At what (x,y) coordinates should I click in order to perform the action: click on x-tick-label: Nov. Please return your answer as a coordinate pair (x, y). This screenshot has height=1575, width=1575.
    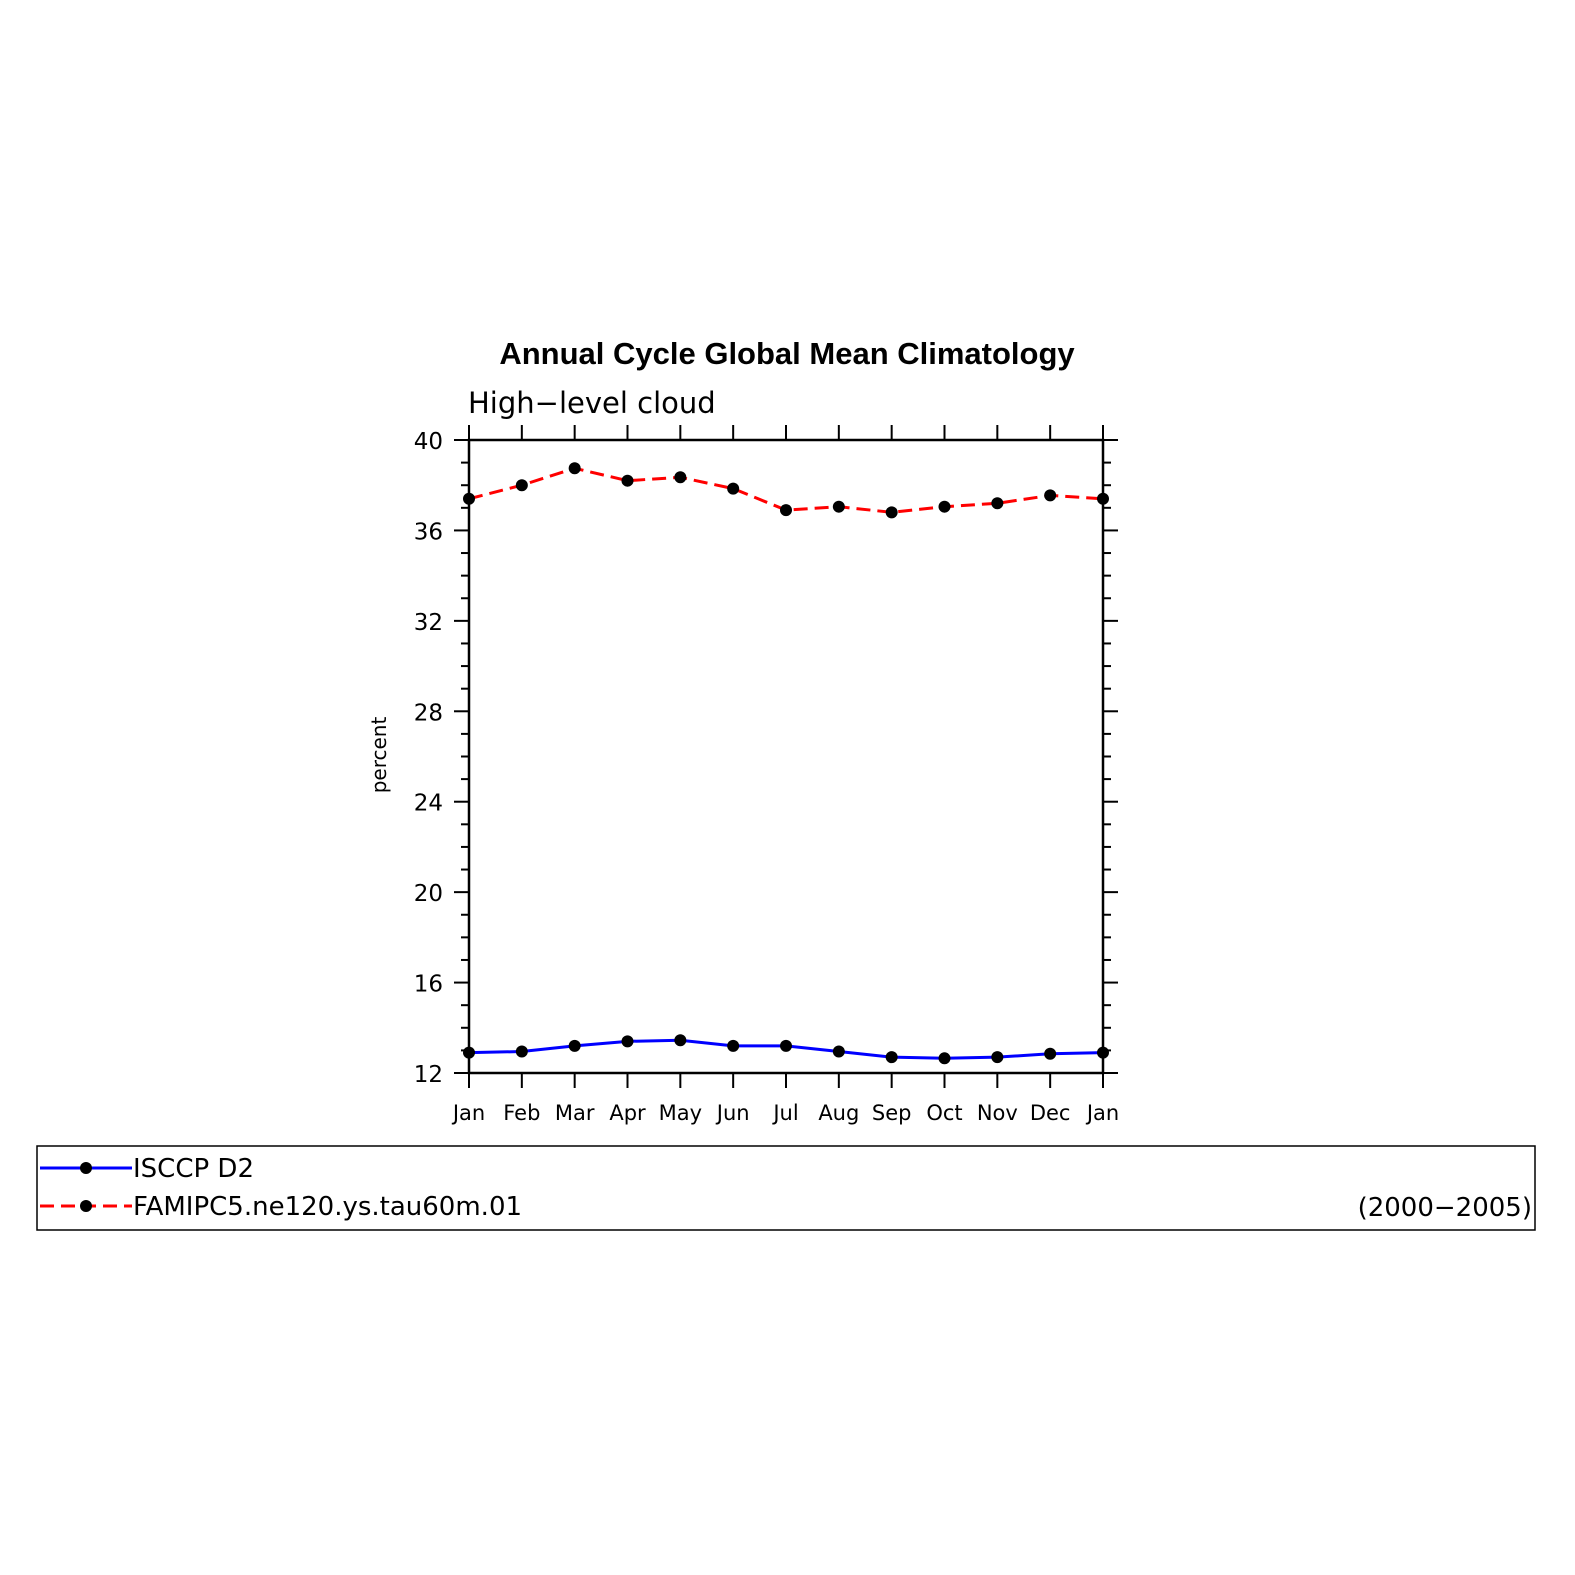
    Looking at the image, I should click on (997, 1113).